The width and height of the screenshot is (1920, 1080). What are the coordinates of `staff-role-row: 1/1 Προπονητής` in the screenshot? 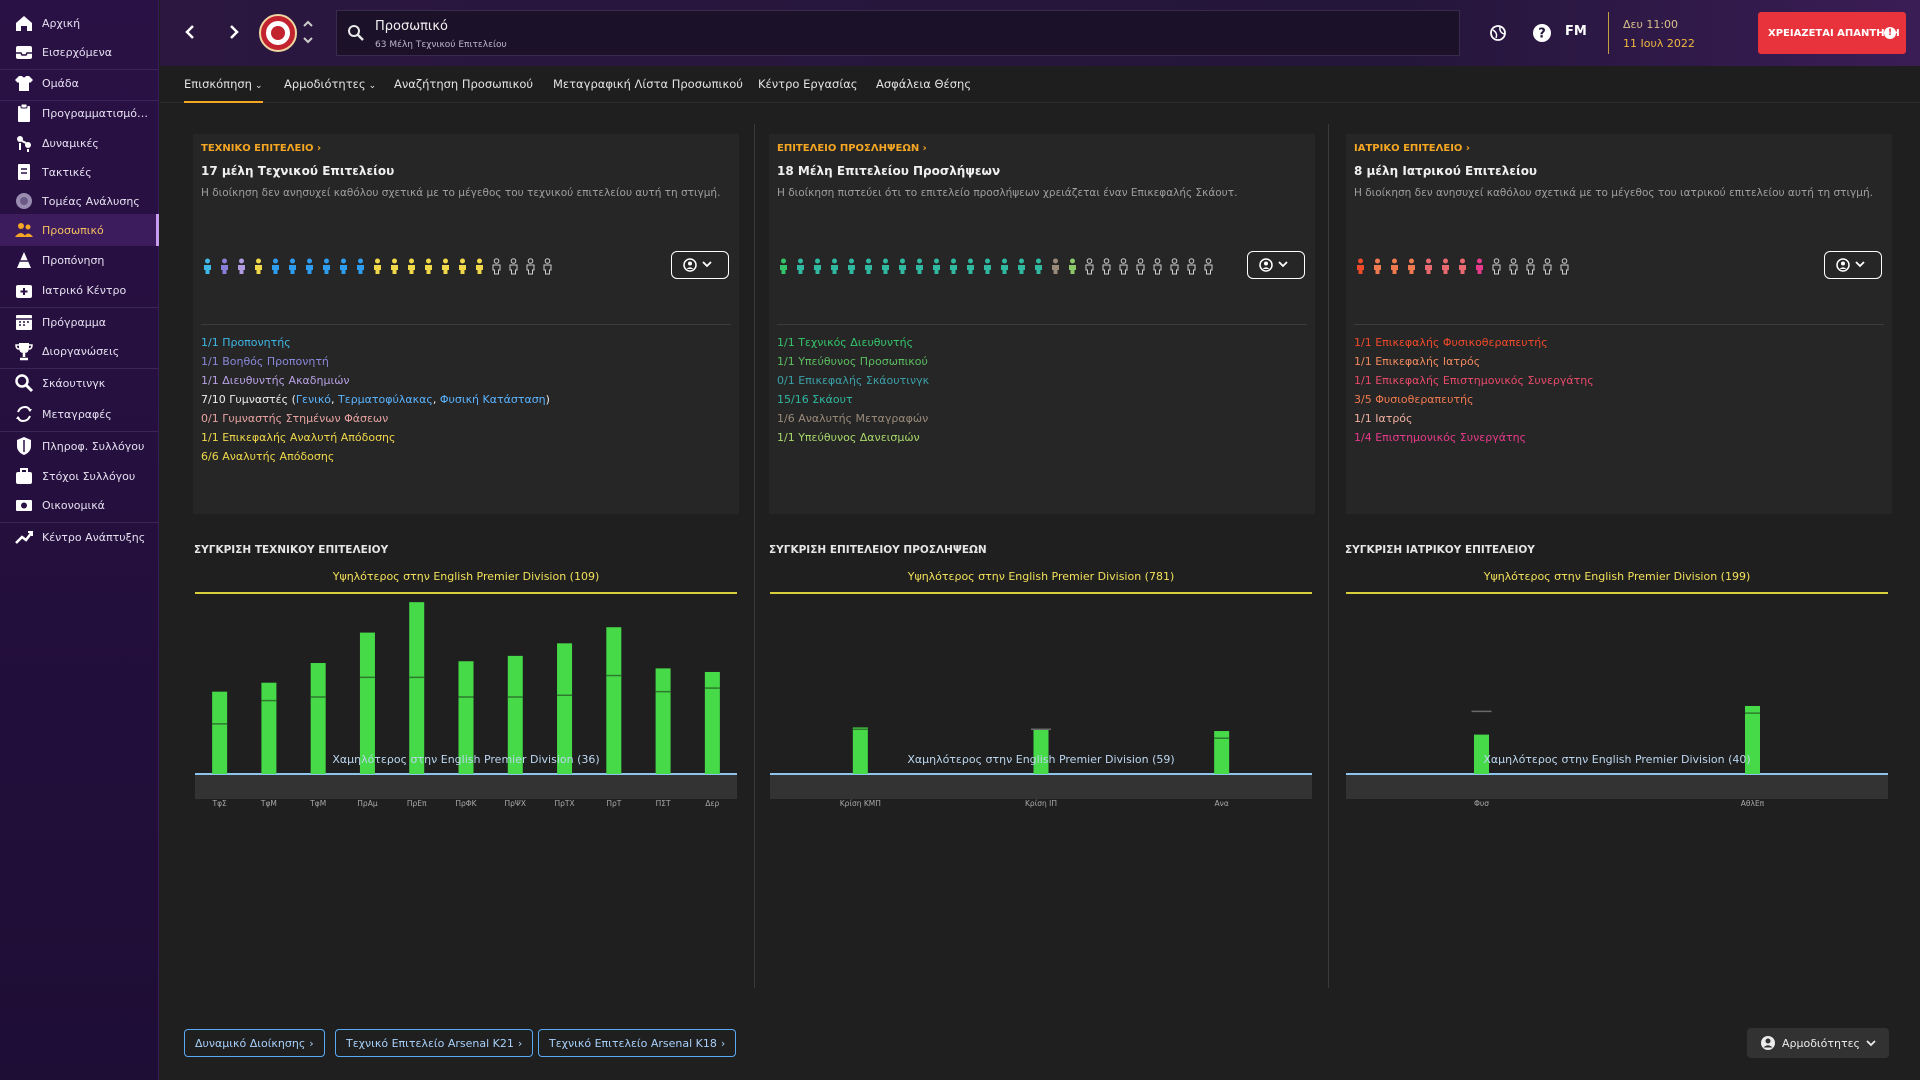 It's located at (246, 342).